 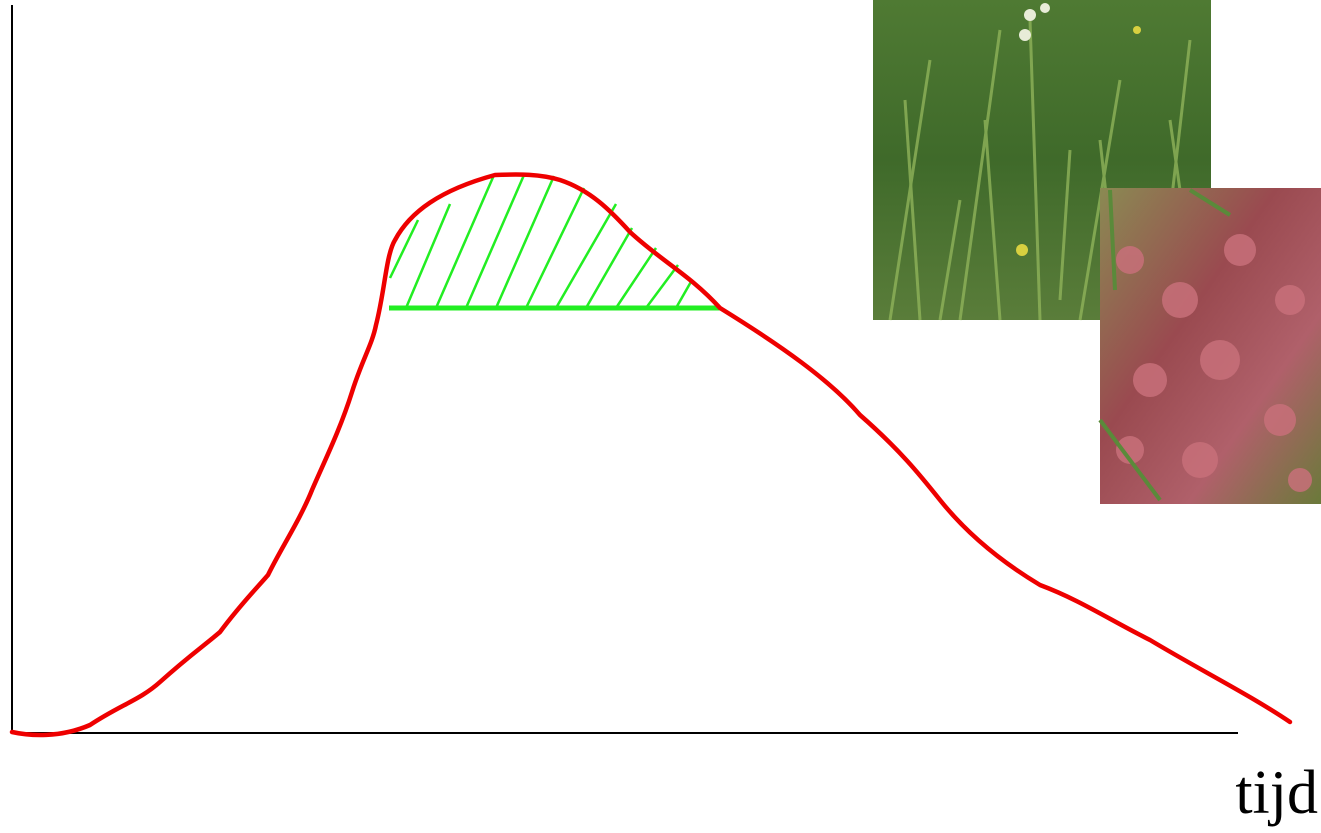 I want to click on hatching, so click(x=541, y=241).